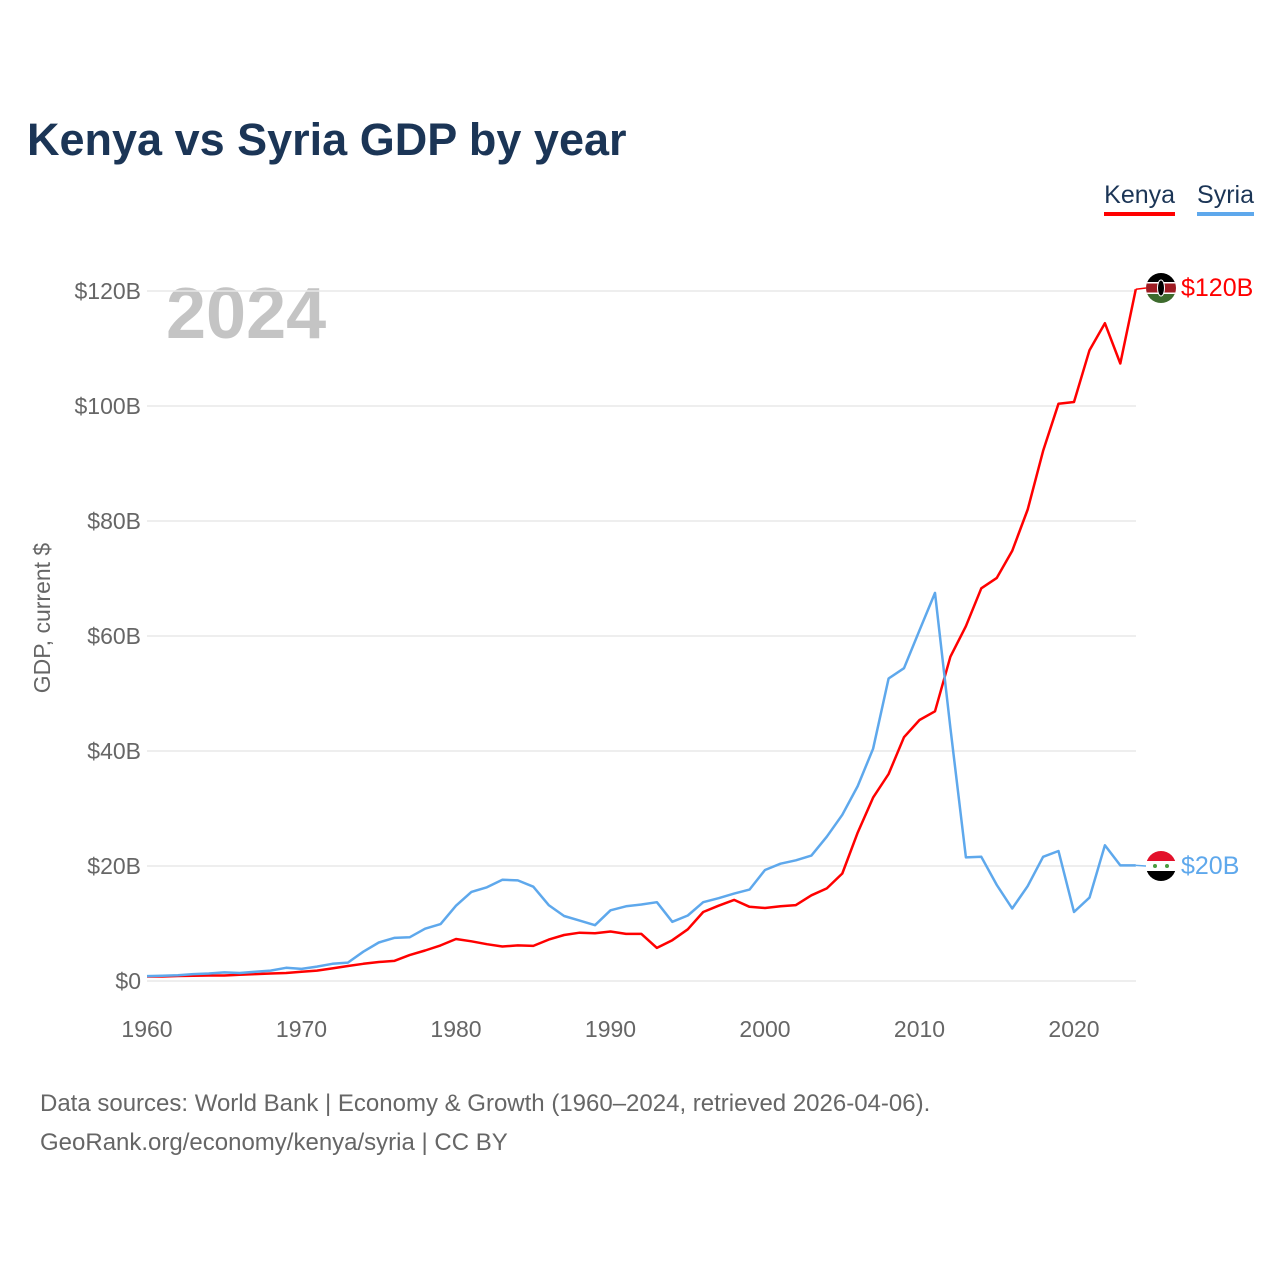 The width and height of the screenshot is (1280, 1280). I want to click on y-tick-label: $80B, so click(114, 521).